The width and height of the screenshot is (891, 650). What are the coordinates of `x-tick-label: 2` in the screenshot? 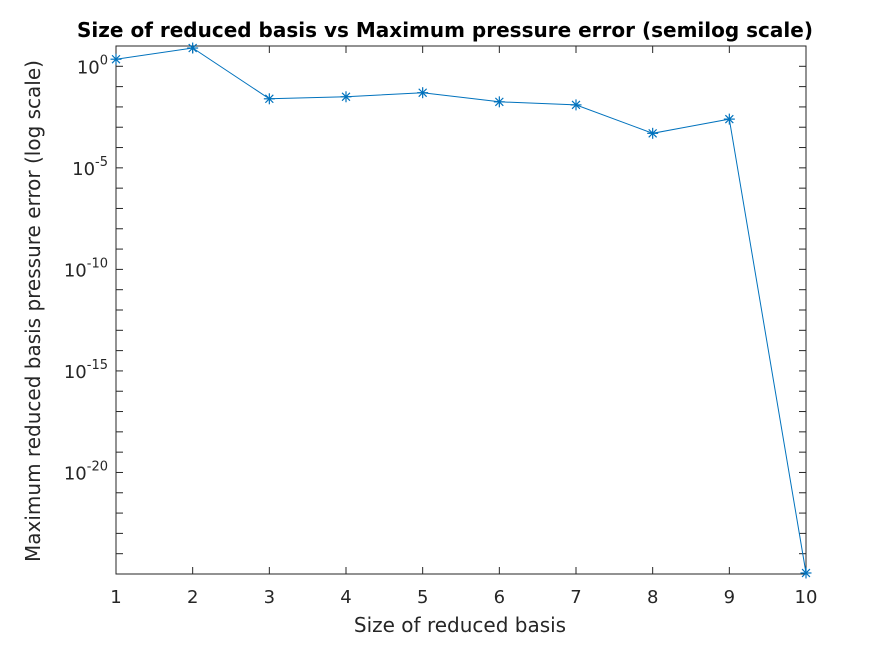 It's located at (192, 597).